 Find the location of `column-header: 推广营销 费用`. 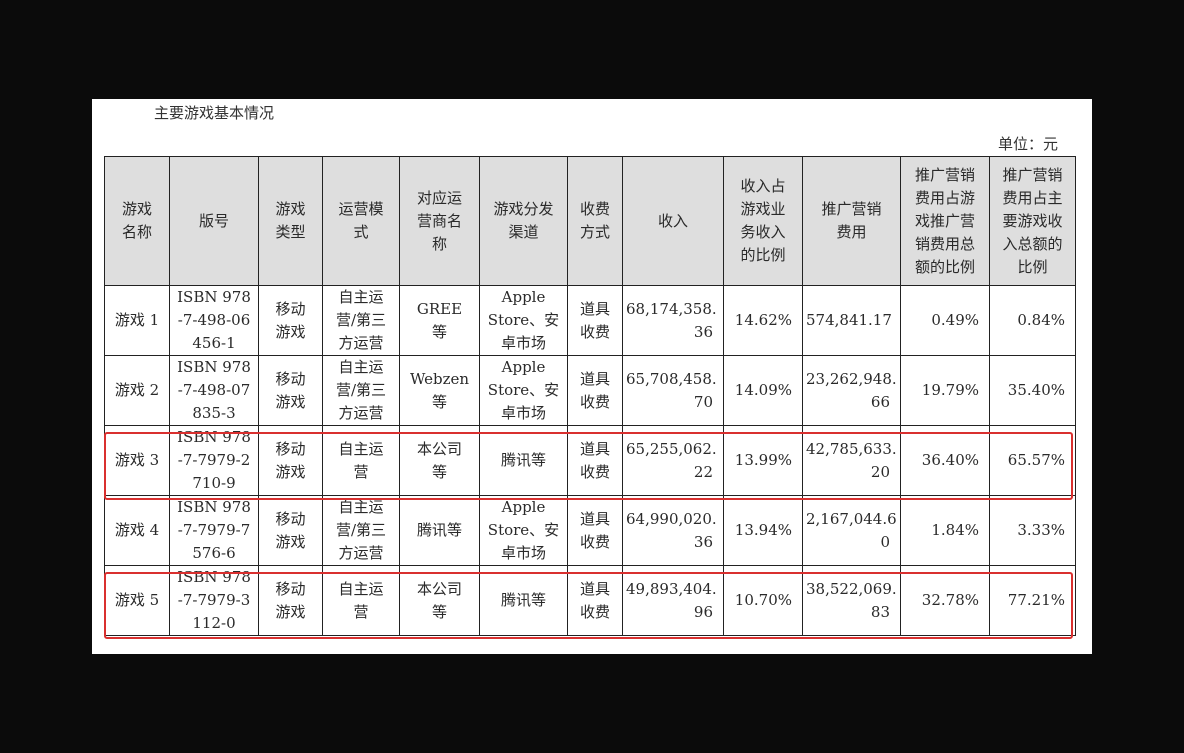

column-header: 推广营销 费用 is located at coordinates (851, 221).